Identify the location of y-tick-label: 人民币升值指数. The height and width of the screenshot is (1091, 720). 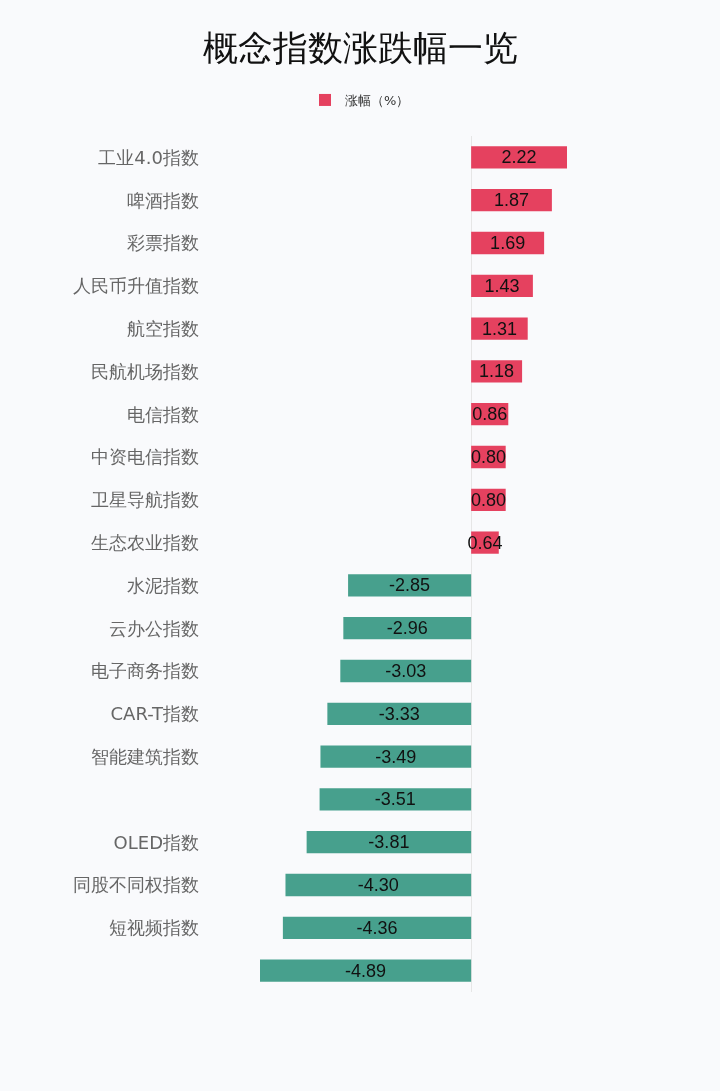
(136, 286).